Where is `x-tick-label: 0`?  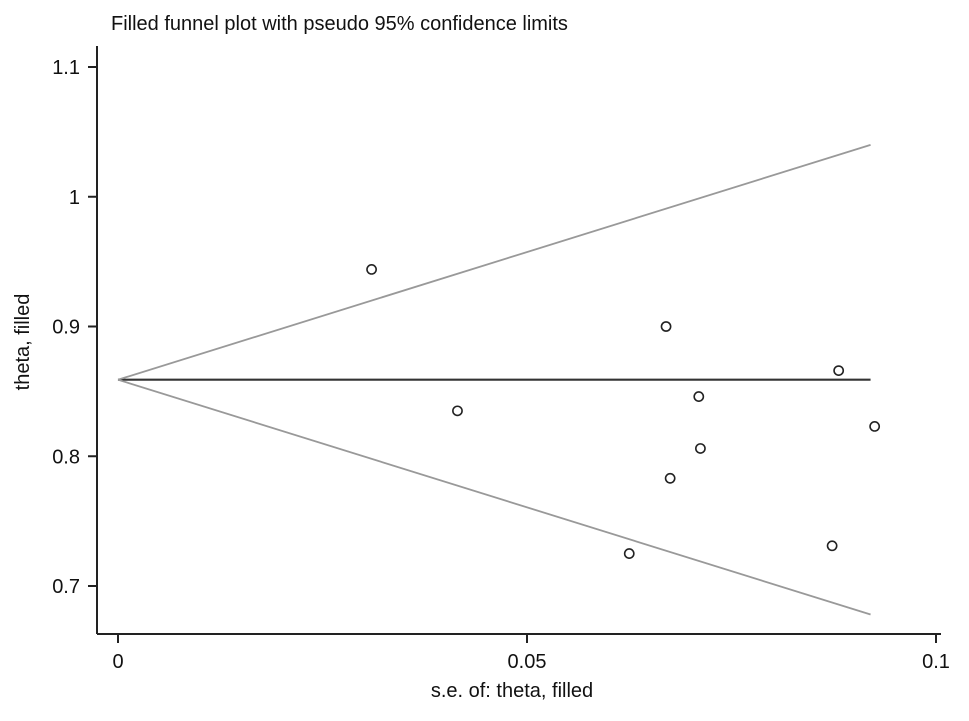
x-tick-label: 0 is located at coordinates (117, 662).